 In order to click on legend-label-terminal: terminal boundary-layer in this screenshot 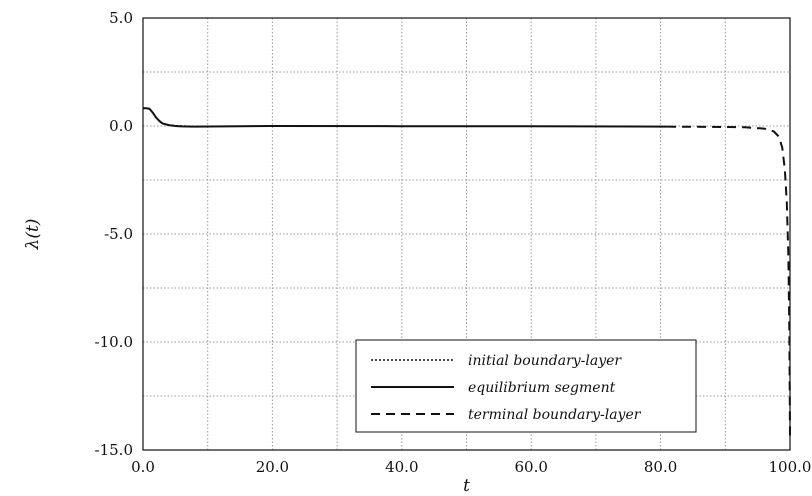, I will do `click(555, 415)`.